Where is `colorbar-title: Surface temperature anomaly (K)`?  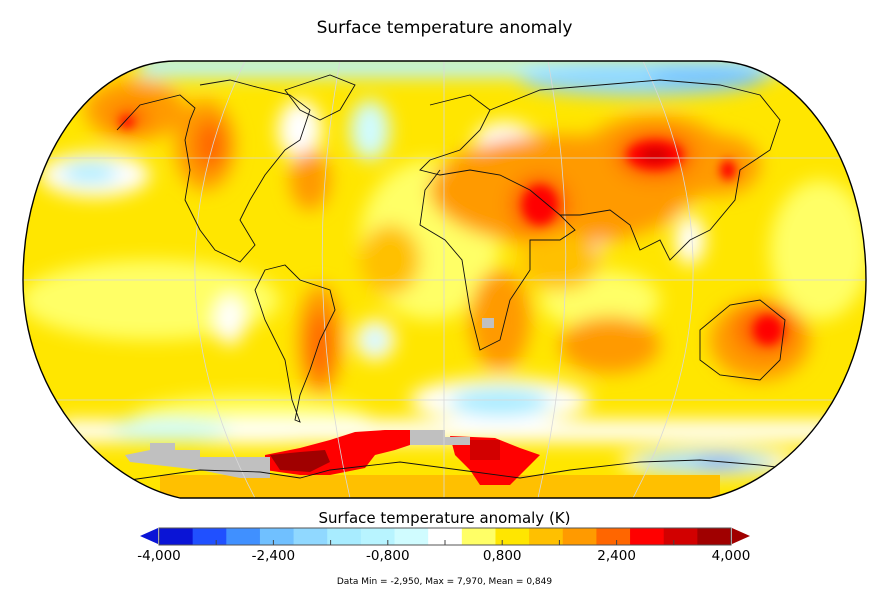
colorbar-title: Surface temperature anomaly (K) is located at coordinates (444, 518).